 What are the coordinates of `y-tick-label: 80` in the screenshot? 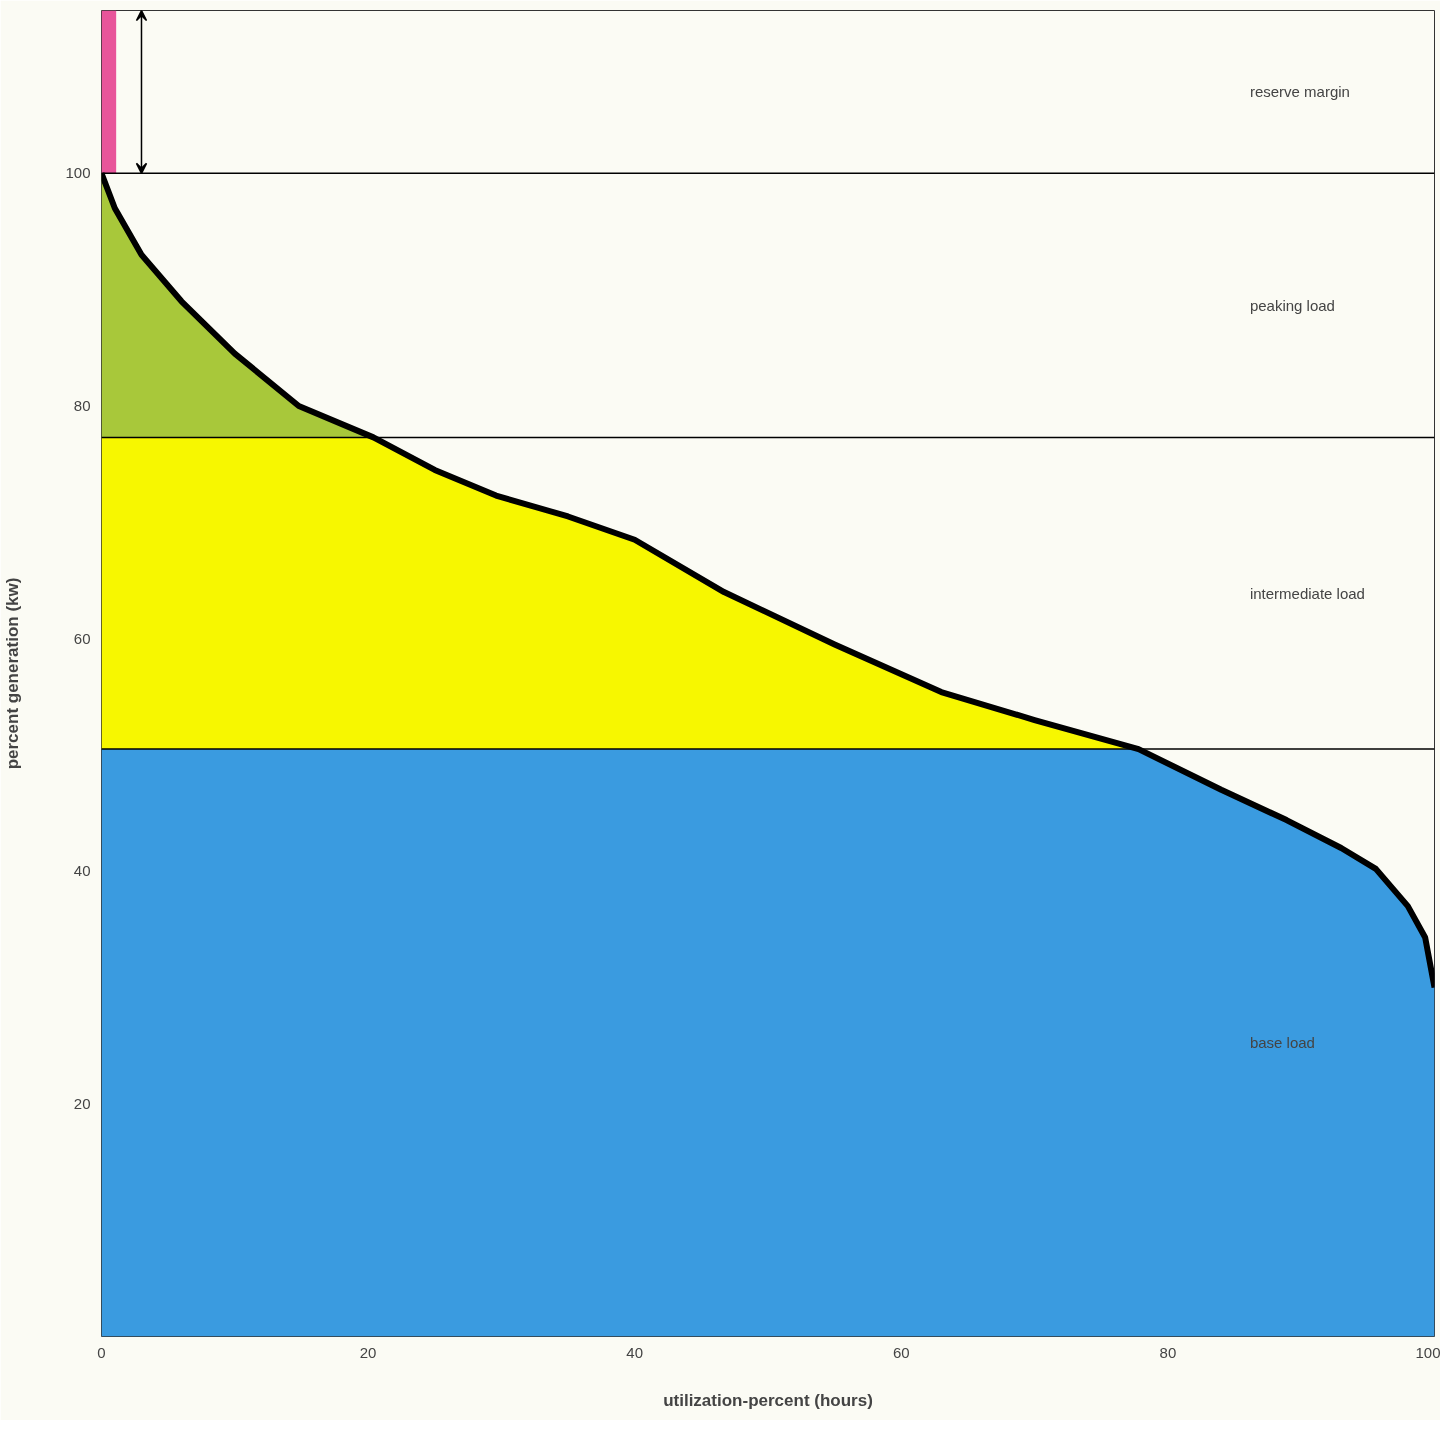 It's located at (82, 405).